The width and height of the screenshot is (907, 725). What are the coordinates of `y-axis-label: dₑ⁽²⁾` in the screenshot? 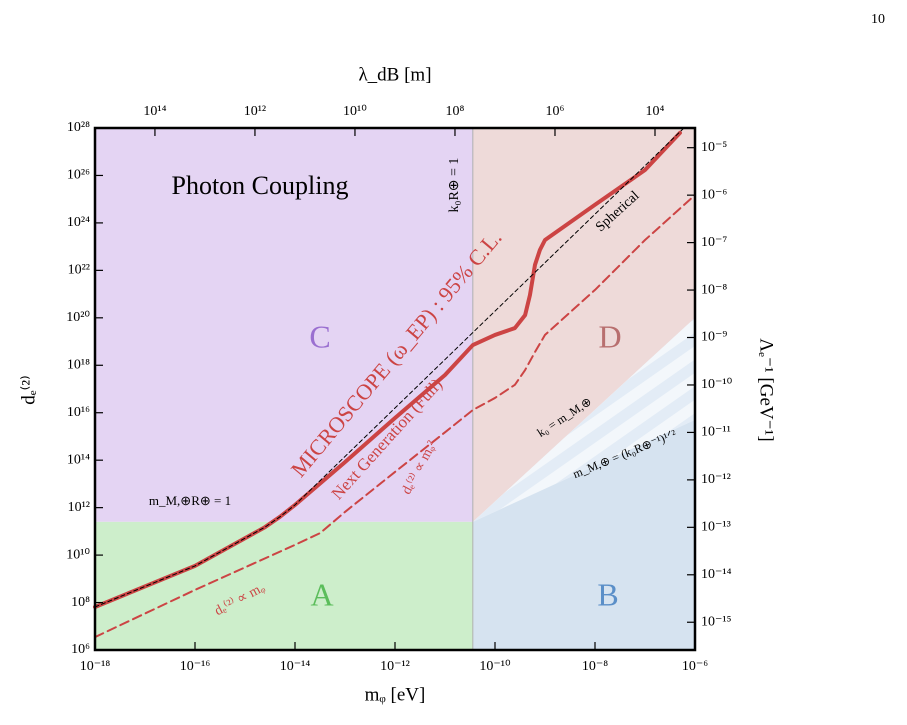 It's located at (28, 389).